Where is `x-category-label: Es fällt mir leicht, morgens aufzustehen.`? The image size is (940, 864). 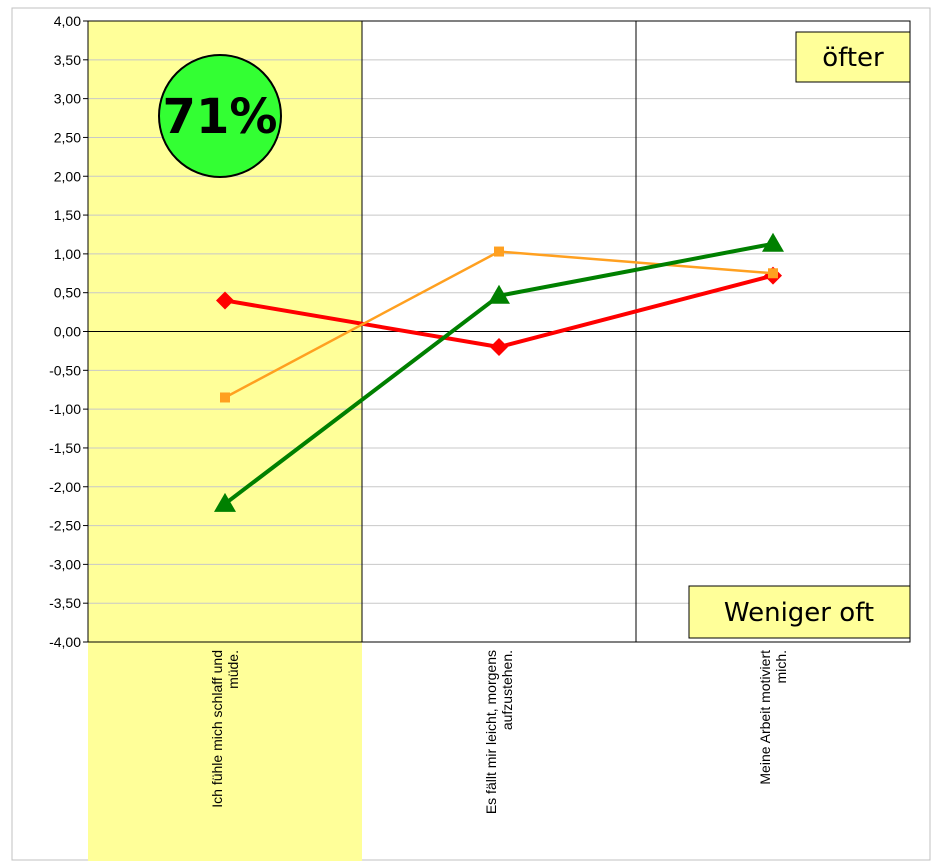 x-category-label: Es fällt mir leicht, morgens aufzustehen. is located at coordinates (499, 732).